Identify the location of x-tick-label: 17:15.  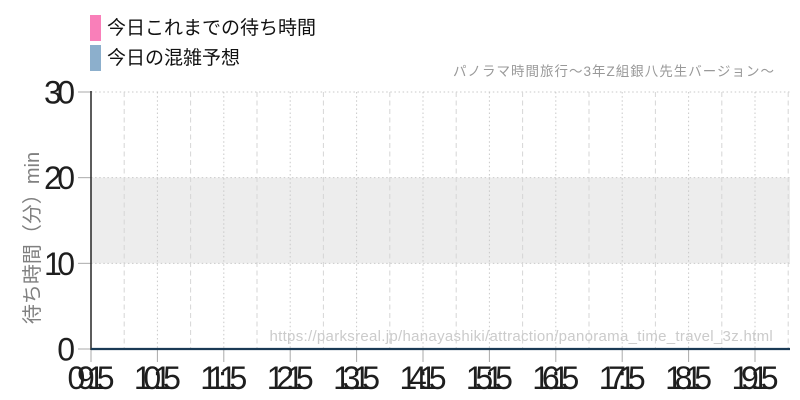
(622, 378).